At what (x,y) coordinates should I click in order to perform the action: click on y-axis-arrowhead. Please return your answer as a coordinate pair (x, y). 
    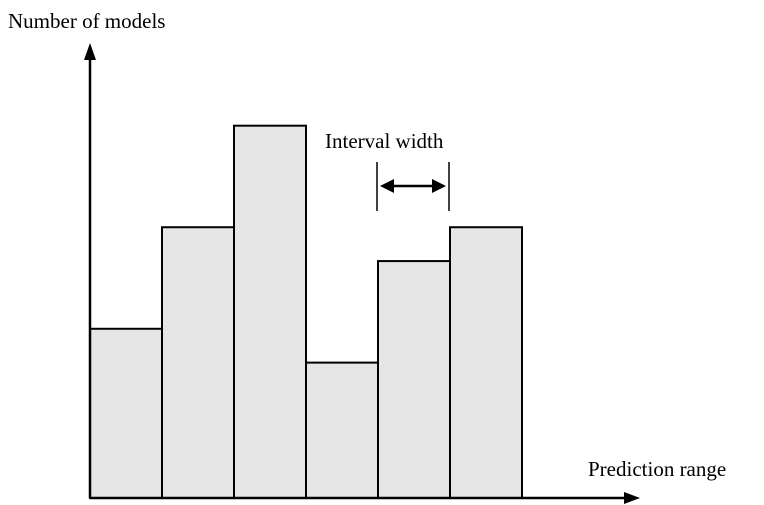
    Looking at the image, I should click on (90, 51).